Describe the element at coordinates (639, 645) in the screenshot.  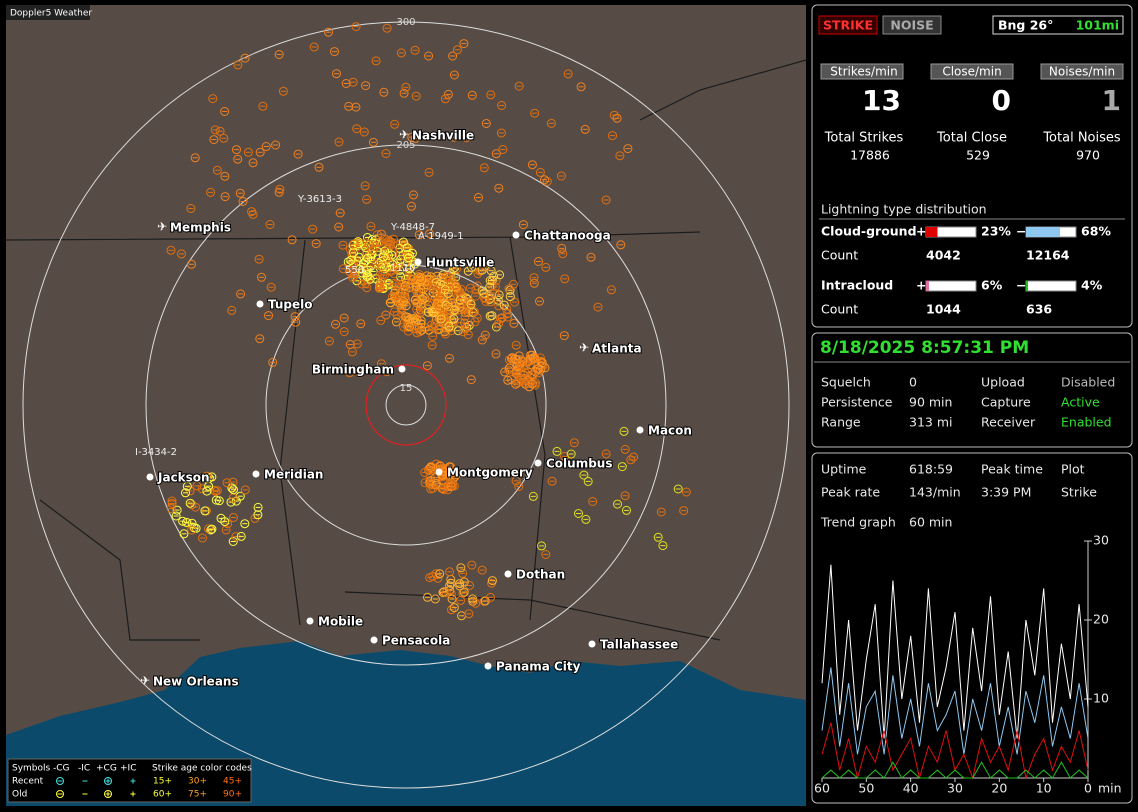
I see `city-label: Tallahassee` at that location.